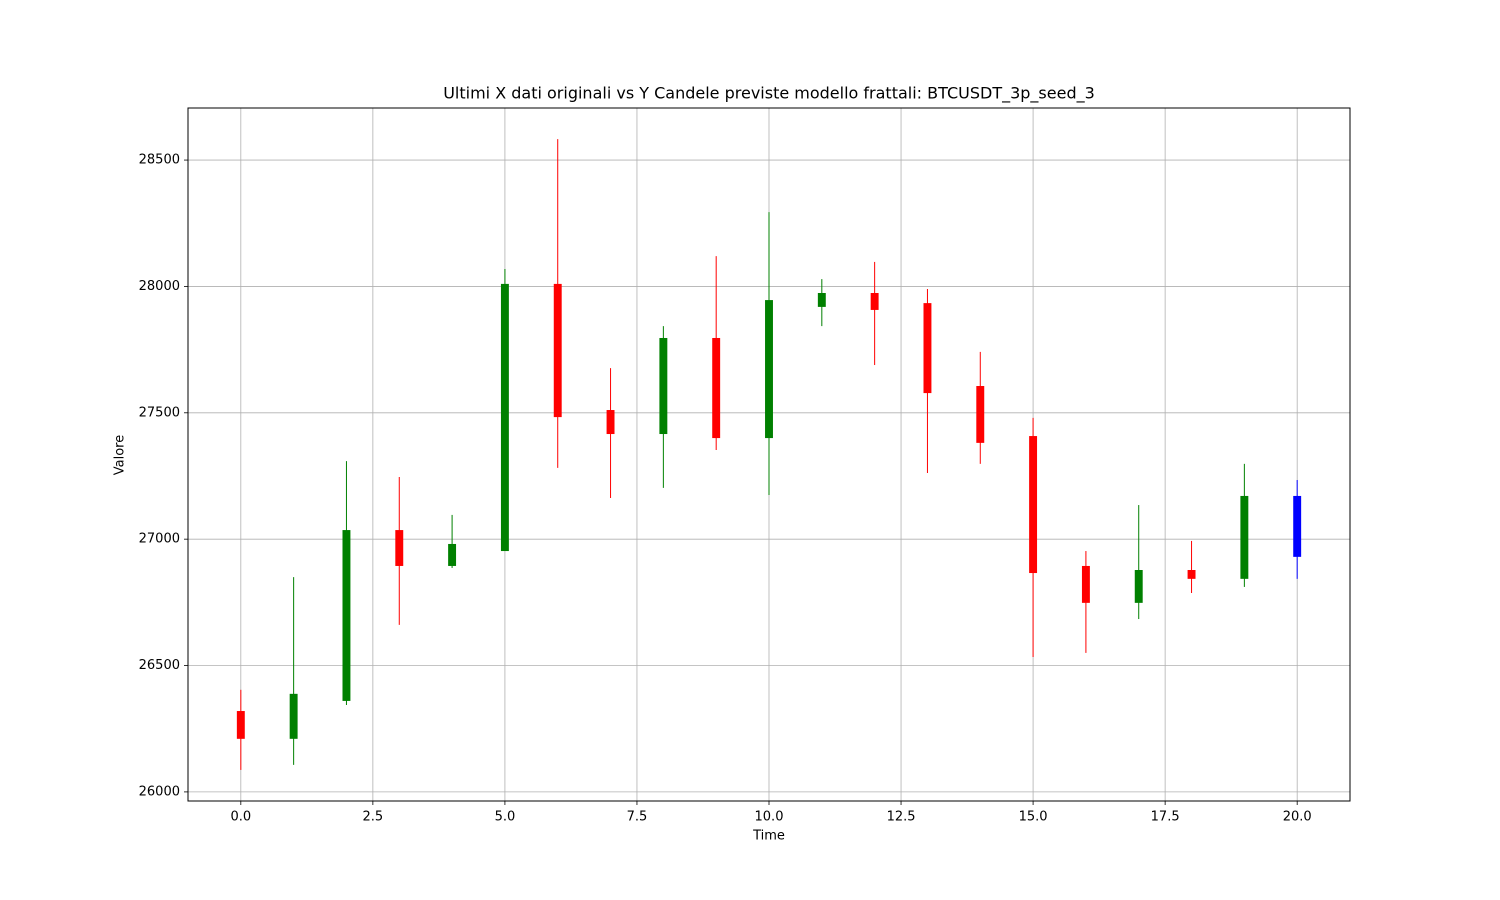 This screenshot has height=900, width=1500. Describe the element at coordinates (159, 791) in the screenshot. I see `y-tick-label: 26000` at that location.